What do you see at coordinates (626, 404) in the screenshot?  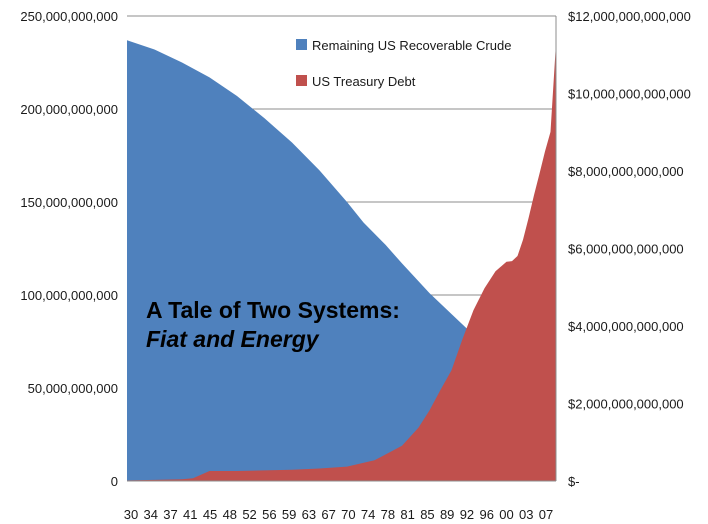 I see `right-y-tick-label: $2,000,000,000,000` at bounding box center [626, 404].